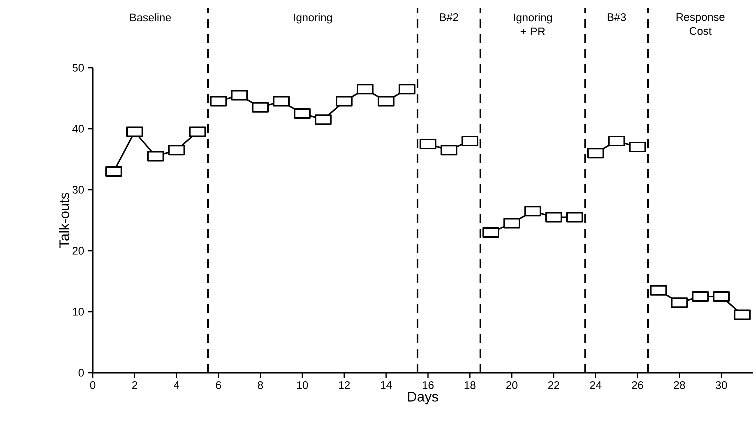 This screenshot has width=756, height=434. I want to click on text: Response Cost, so click(700, 25).